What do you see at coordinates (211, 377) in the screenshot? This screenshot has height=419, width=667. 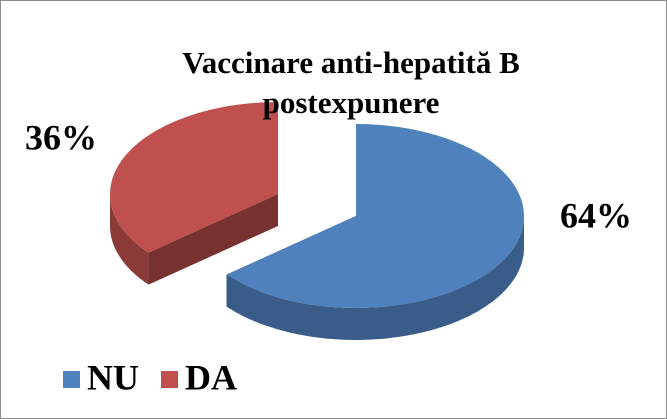 I see `legend-label: DA` at bounding box center [211, 377].